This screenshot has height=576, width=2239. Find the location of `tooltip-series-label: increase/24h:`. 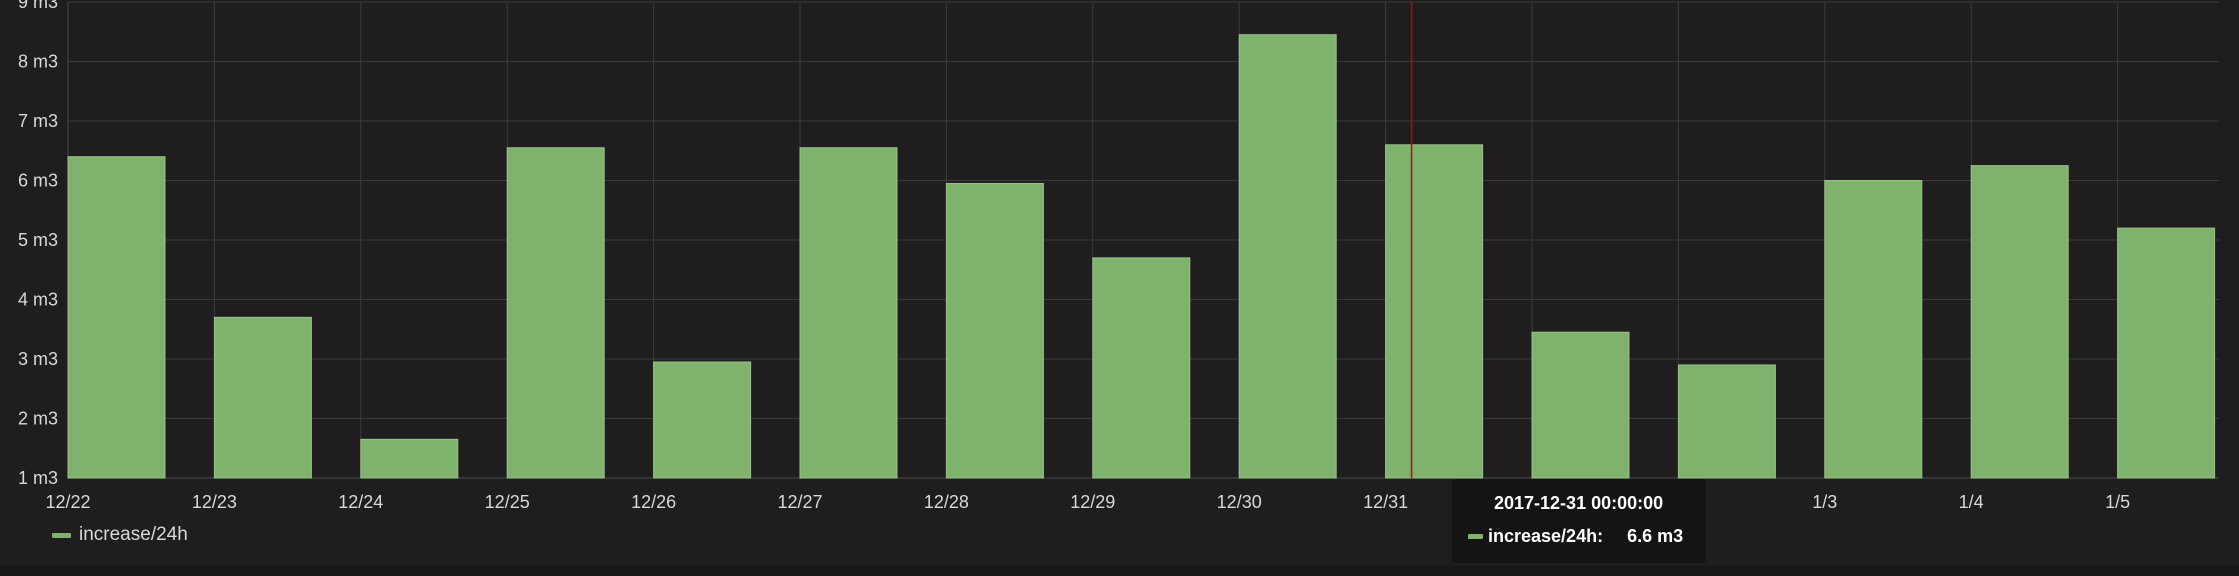

tooltip-series-label: increase/24h: is located at coordinates (1546, 536).